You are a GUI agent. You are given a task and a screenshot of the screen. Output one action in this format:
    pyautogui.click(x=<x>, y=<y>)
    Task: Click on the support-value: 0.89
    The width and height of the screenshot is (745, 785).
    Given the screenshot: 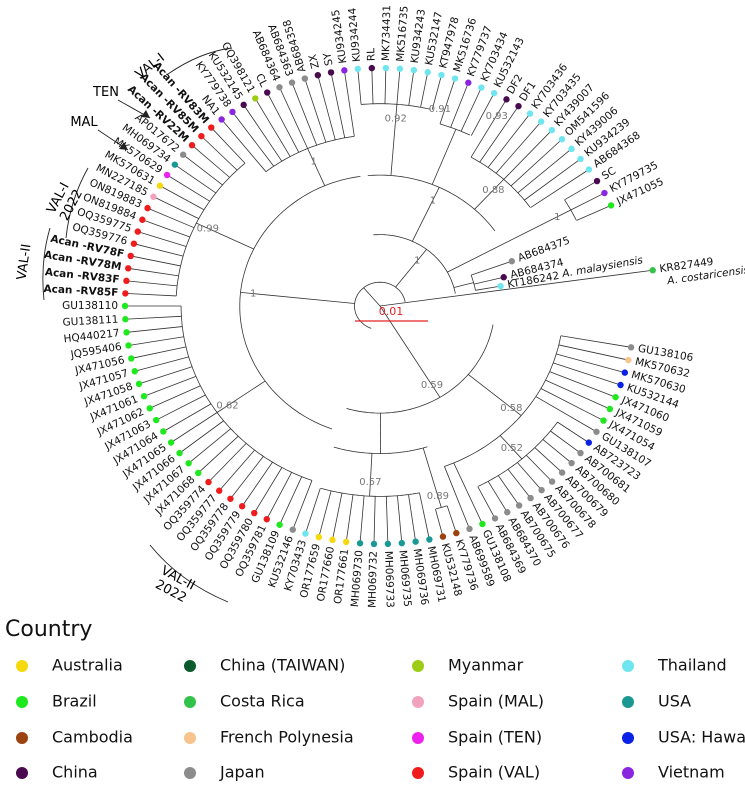 What is the action you would take?
    pyautogui.click(x=438, y=496)
    